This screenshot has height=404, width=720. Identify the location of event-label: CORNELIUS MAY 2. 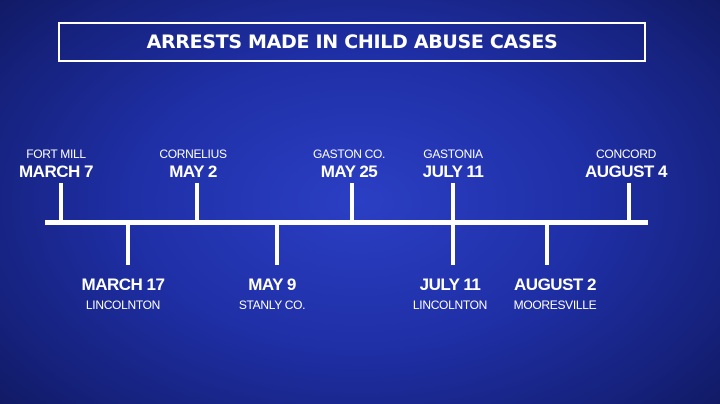
(193, 164).